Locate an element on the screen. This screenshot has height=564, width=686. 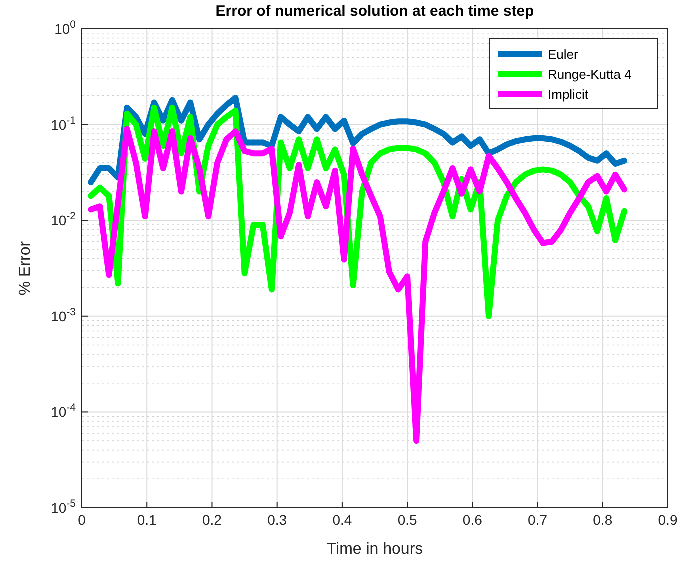
x-tick-label: 0.7 is located at coordinates (538, 520).